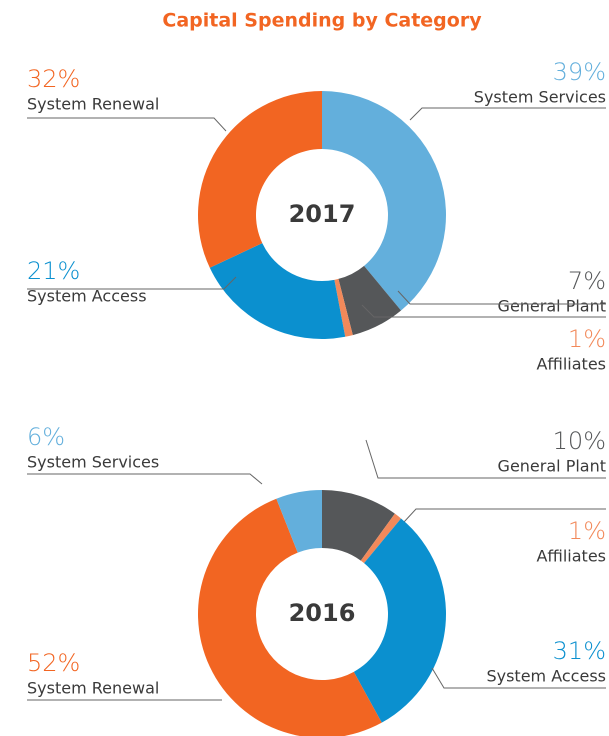 This screenshot has height=736, width=609. I want to click on value-label: 32%, so click(53, 79).